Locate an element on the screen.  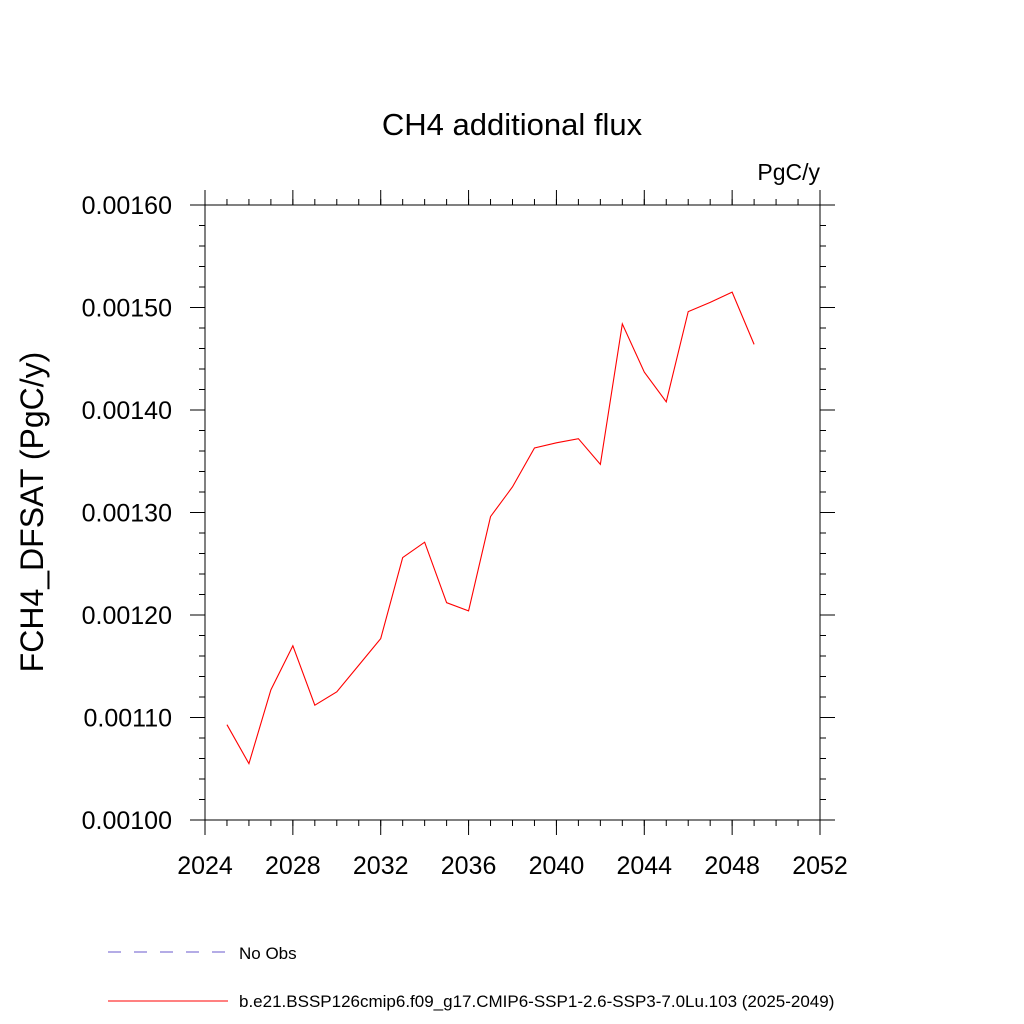
x-tick-label: 2040 is located at coordinates (557, 866).